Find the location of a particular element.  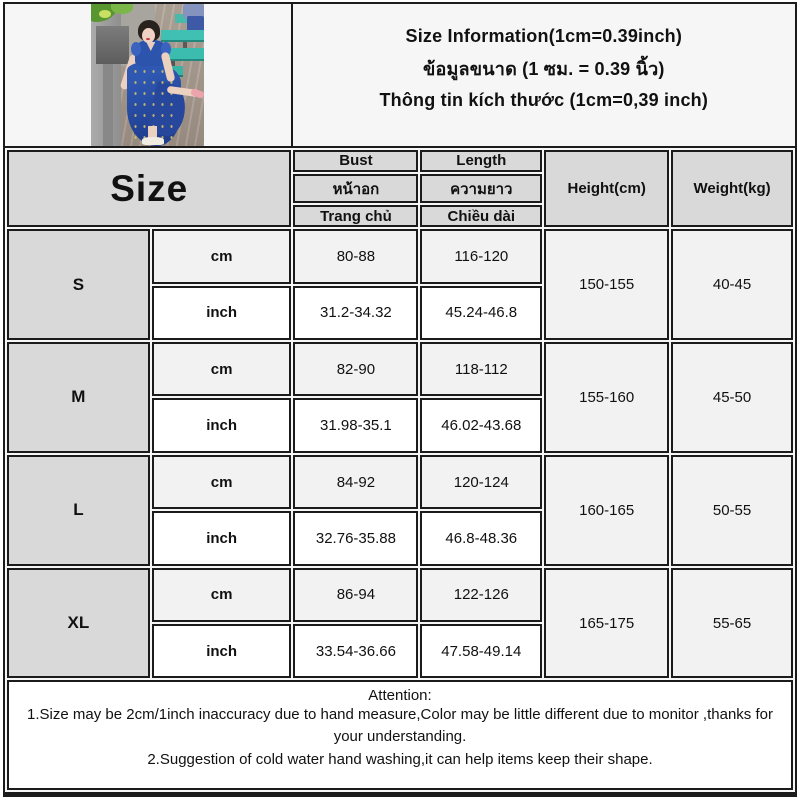

size-value-l: L is located at coordinates (78, 510).